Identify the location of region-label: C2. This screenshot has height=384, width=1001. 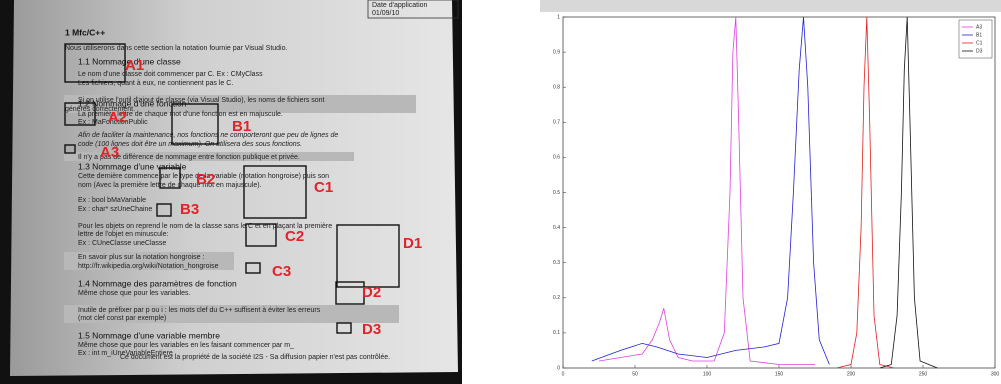
(294, 236).